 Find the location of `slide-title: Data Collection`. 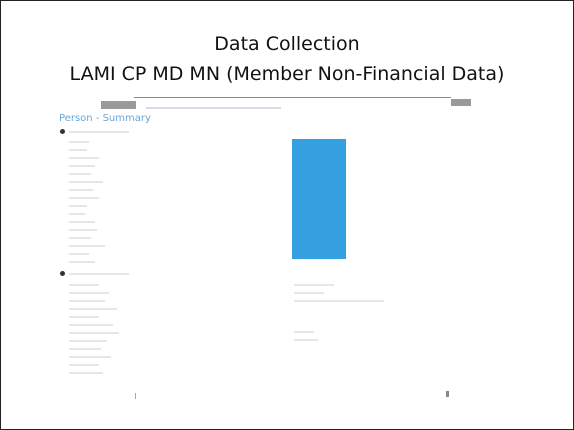

slide-title: Data Collection is located at coordinates (287, 44).